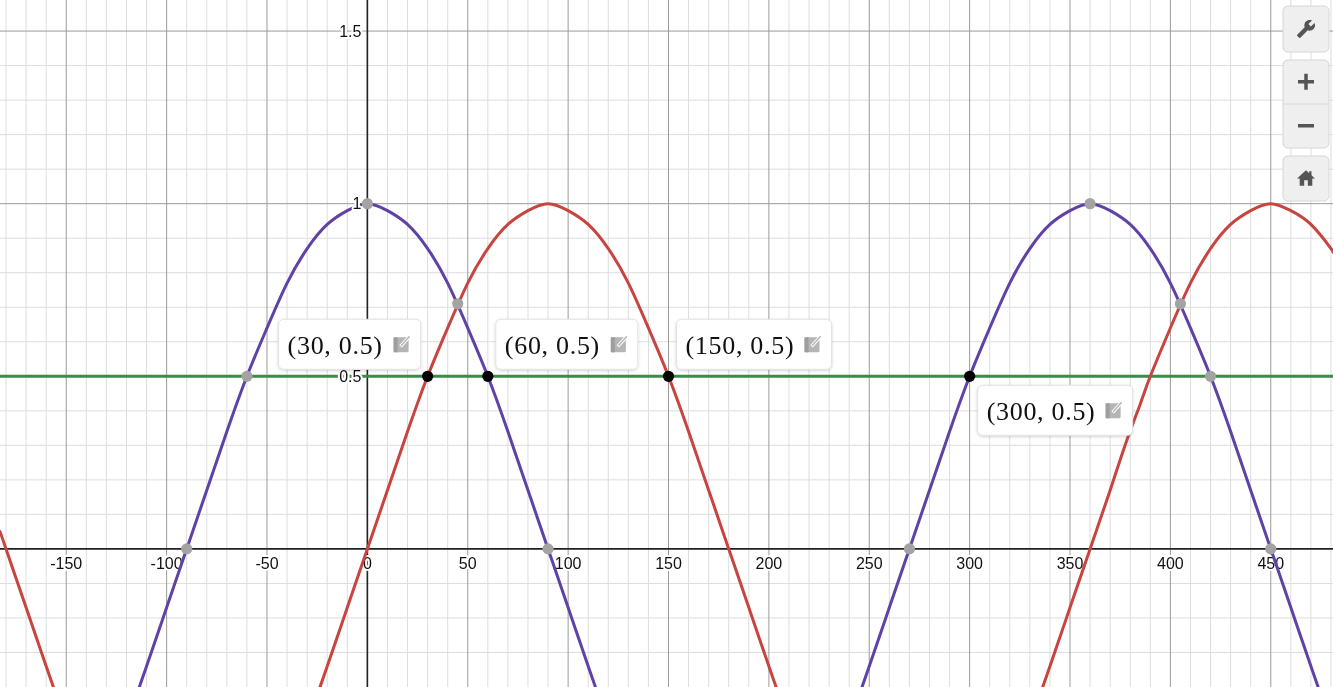  Describe the element at coordinates (568, 563) in the screenshot. I see `x-tick-label: 100` at that location.